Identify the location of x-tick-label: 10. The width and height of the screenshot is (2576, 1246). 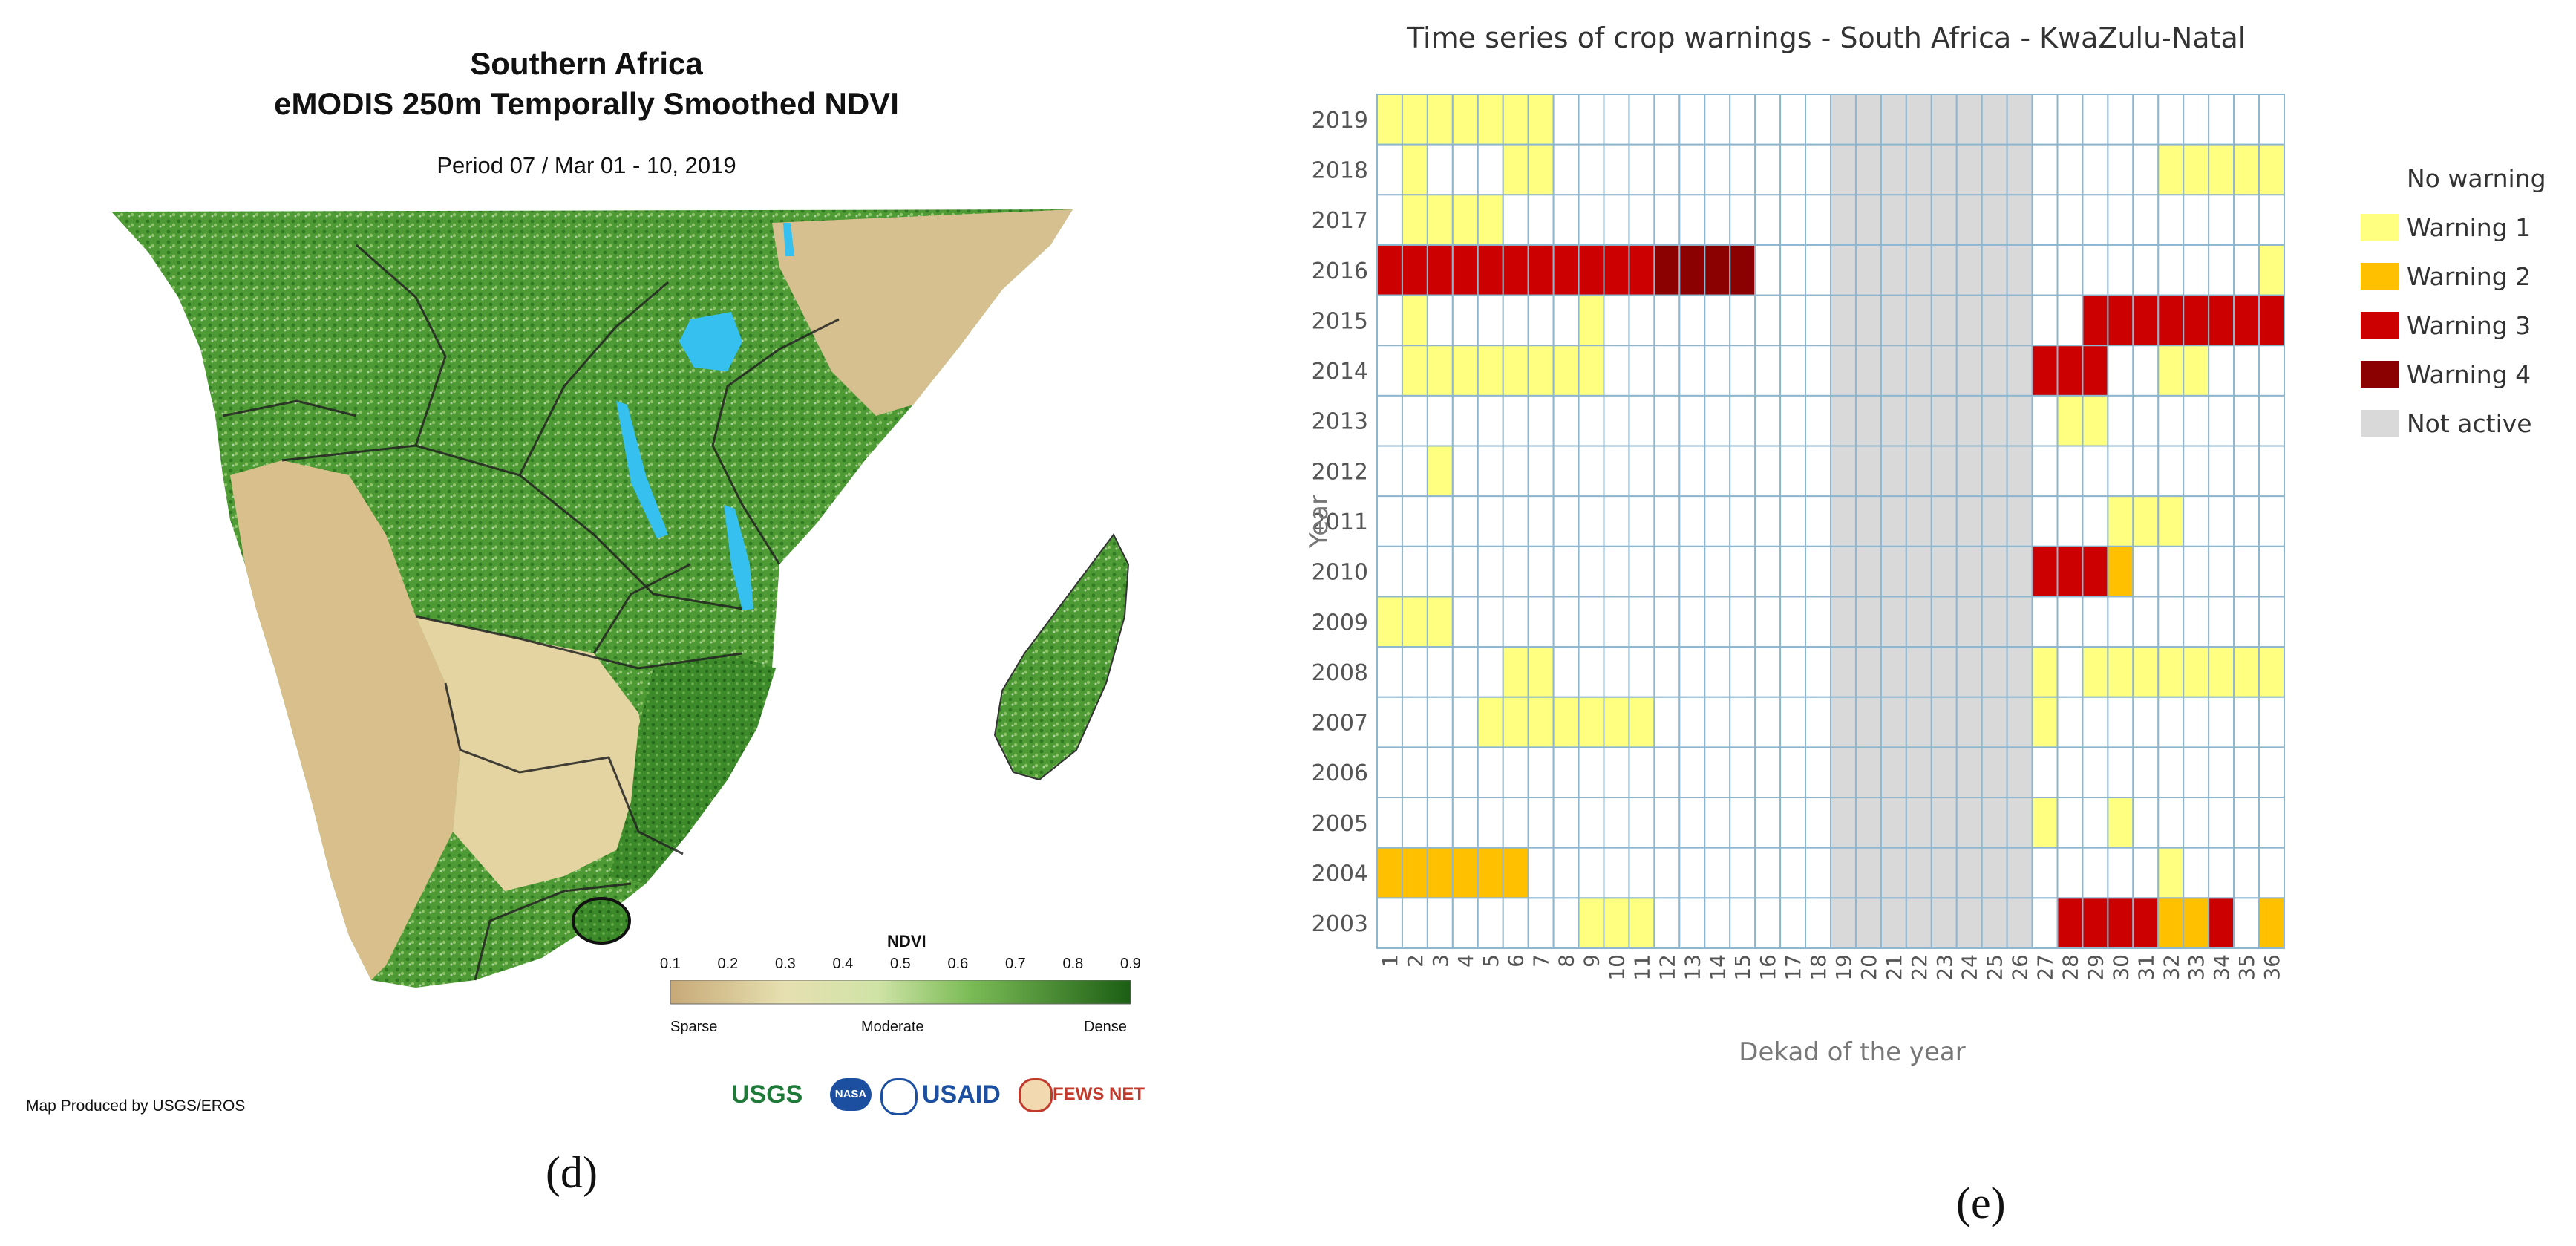
(1617, 967).